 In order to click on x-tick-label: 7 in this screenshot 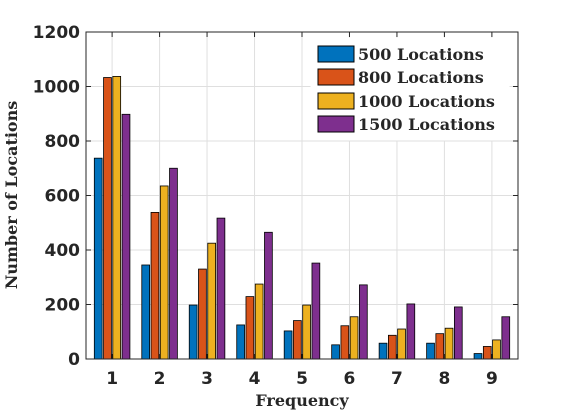, I will do `click(397, 379)`.